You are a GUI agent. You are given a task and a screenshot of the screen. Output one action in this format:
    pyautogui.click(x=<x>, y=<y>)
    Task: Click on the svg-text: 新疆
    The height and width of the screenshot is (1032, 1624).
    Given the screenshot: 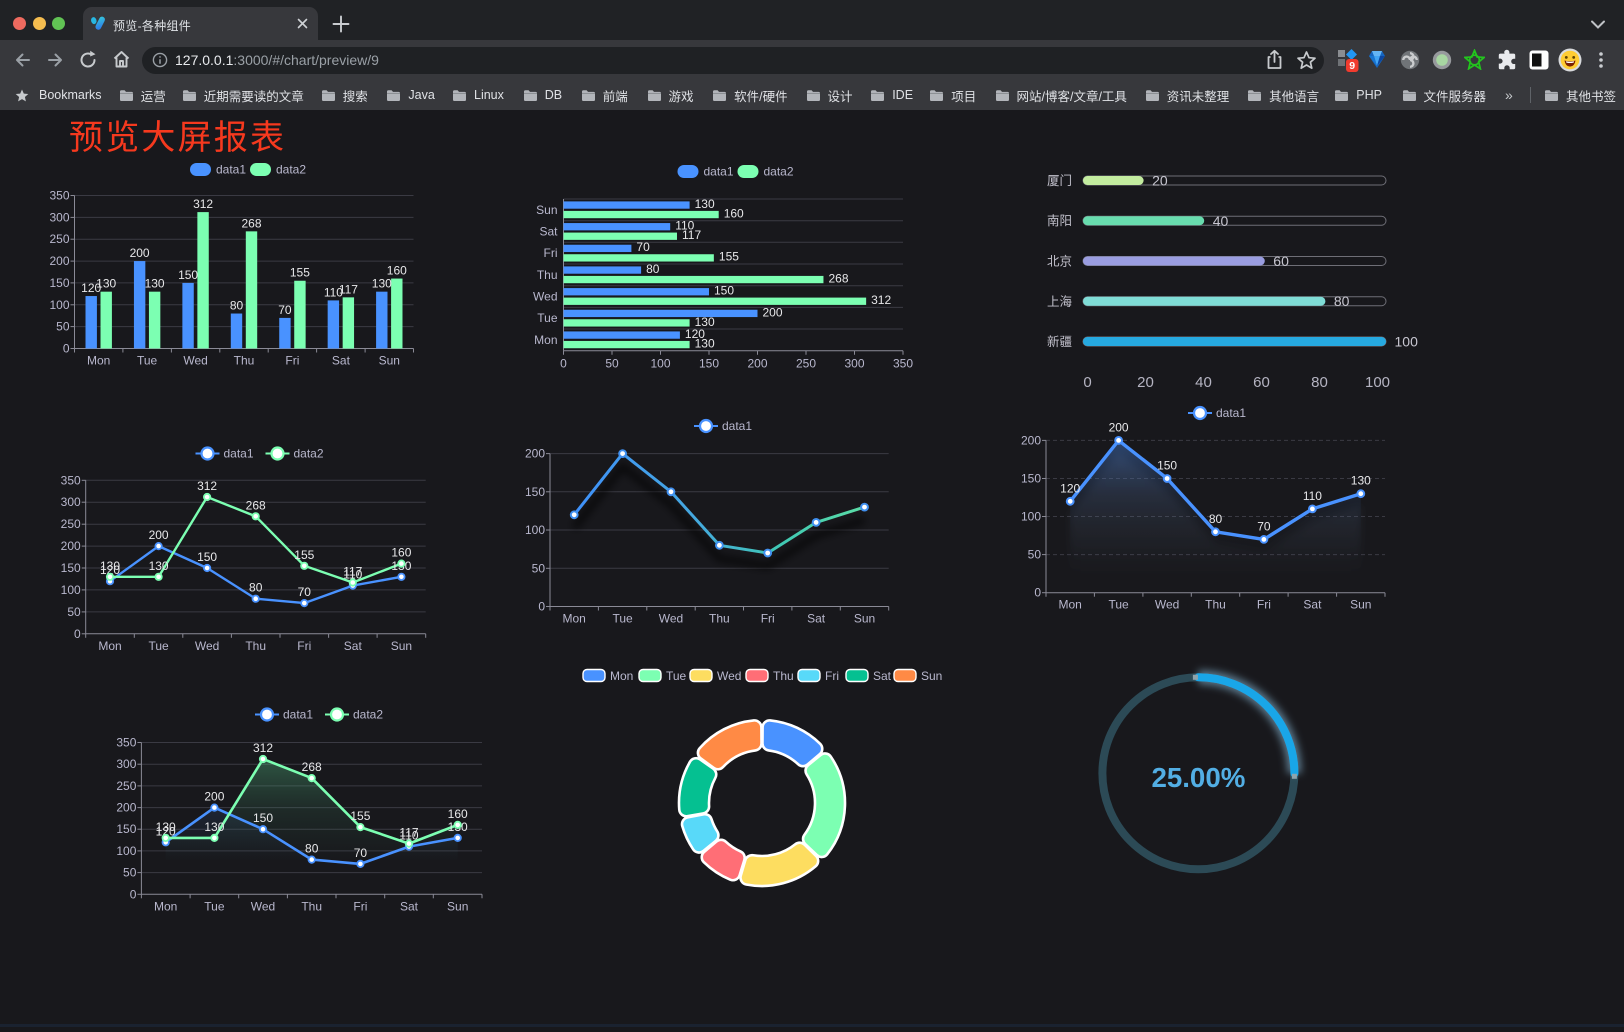 What is the action you would take?
    pyautogui.click(x=1059, y=341)
    